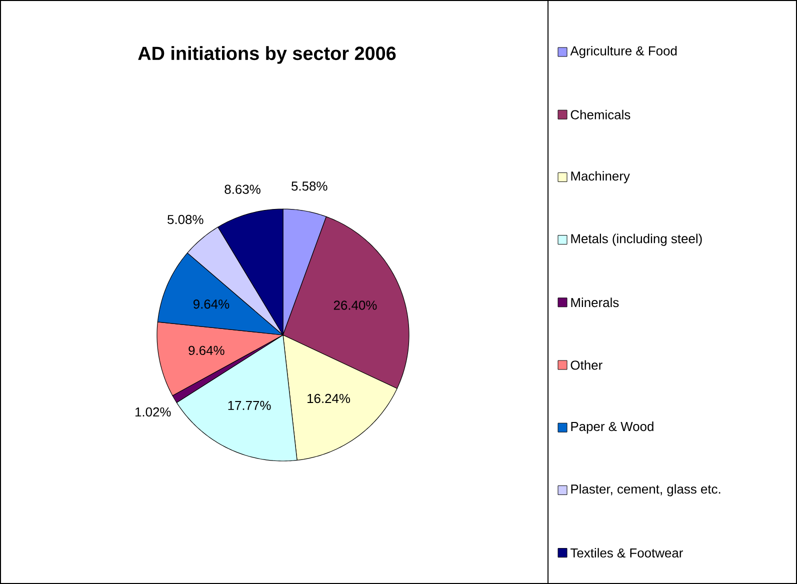 Image resolution: width=797 pixels, height=584 pixels. What do you see at coordinates (153, 412) in the screenshot?
I see `data-label: 1.02%` at bounding box center [153, 412].